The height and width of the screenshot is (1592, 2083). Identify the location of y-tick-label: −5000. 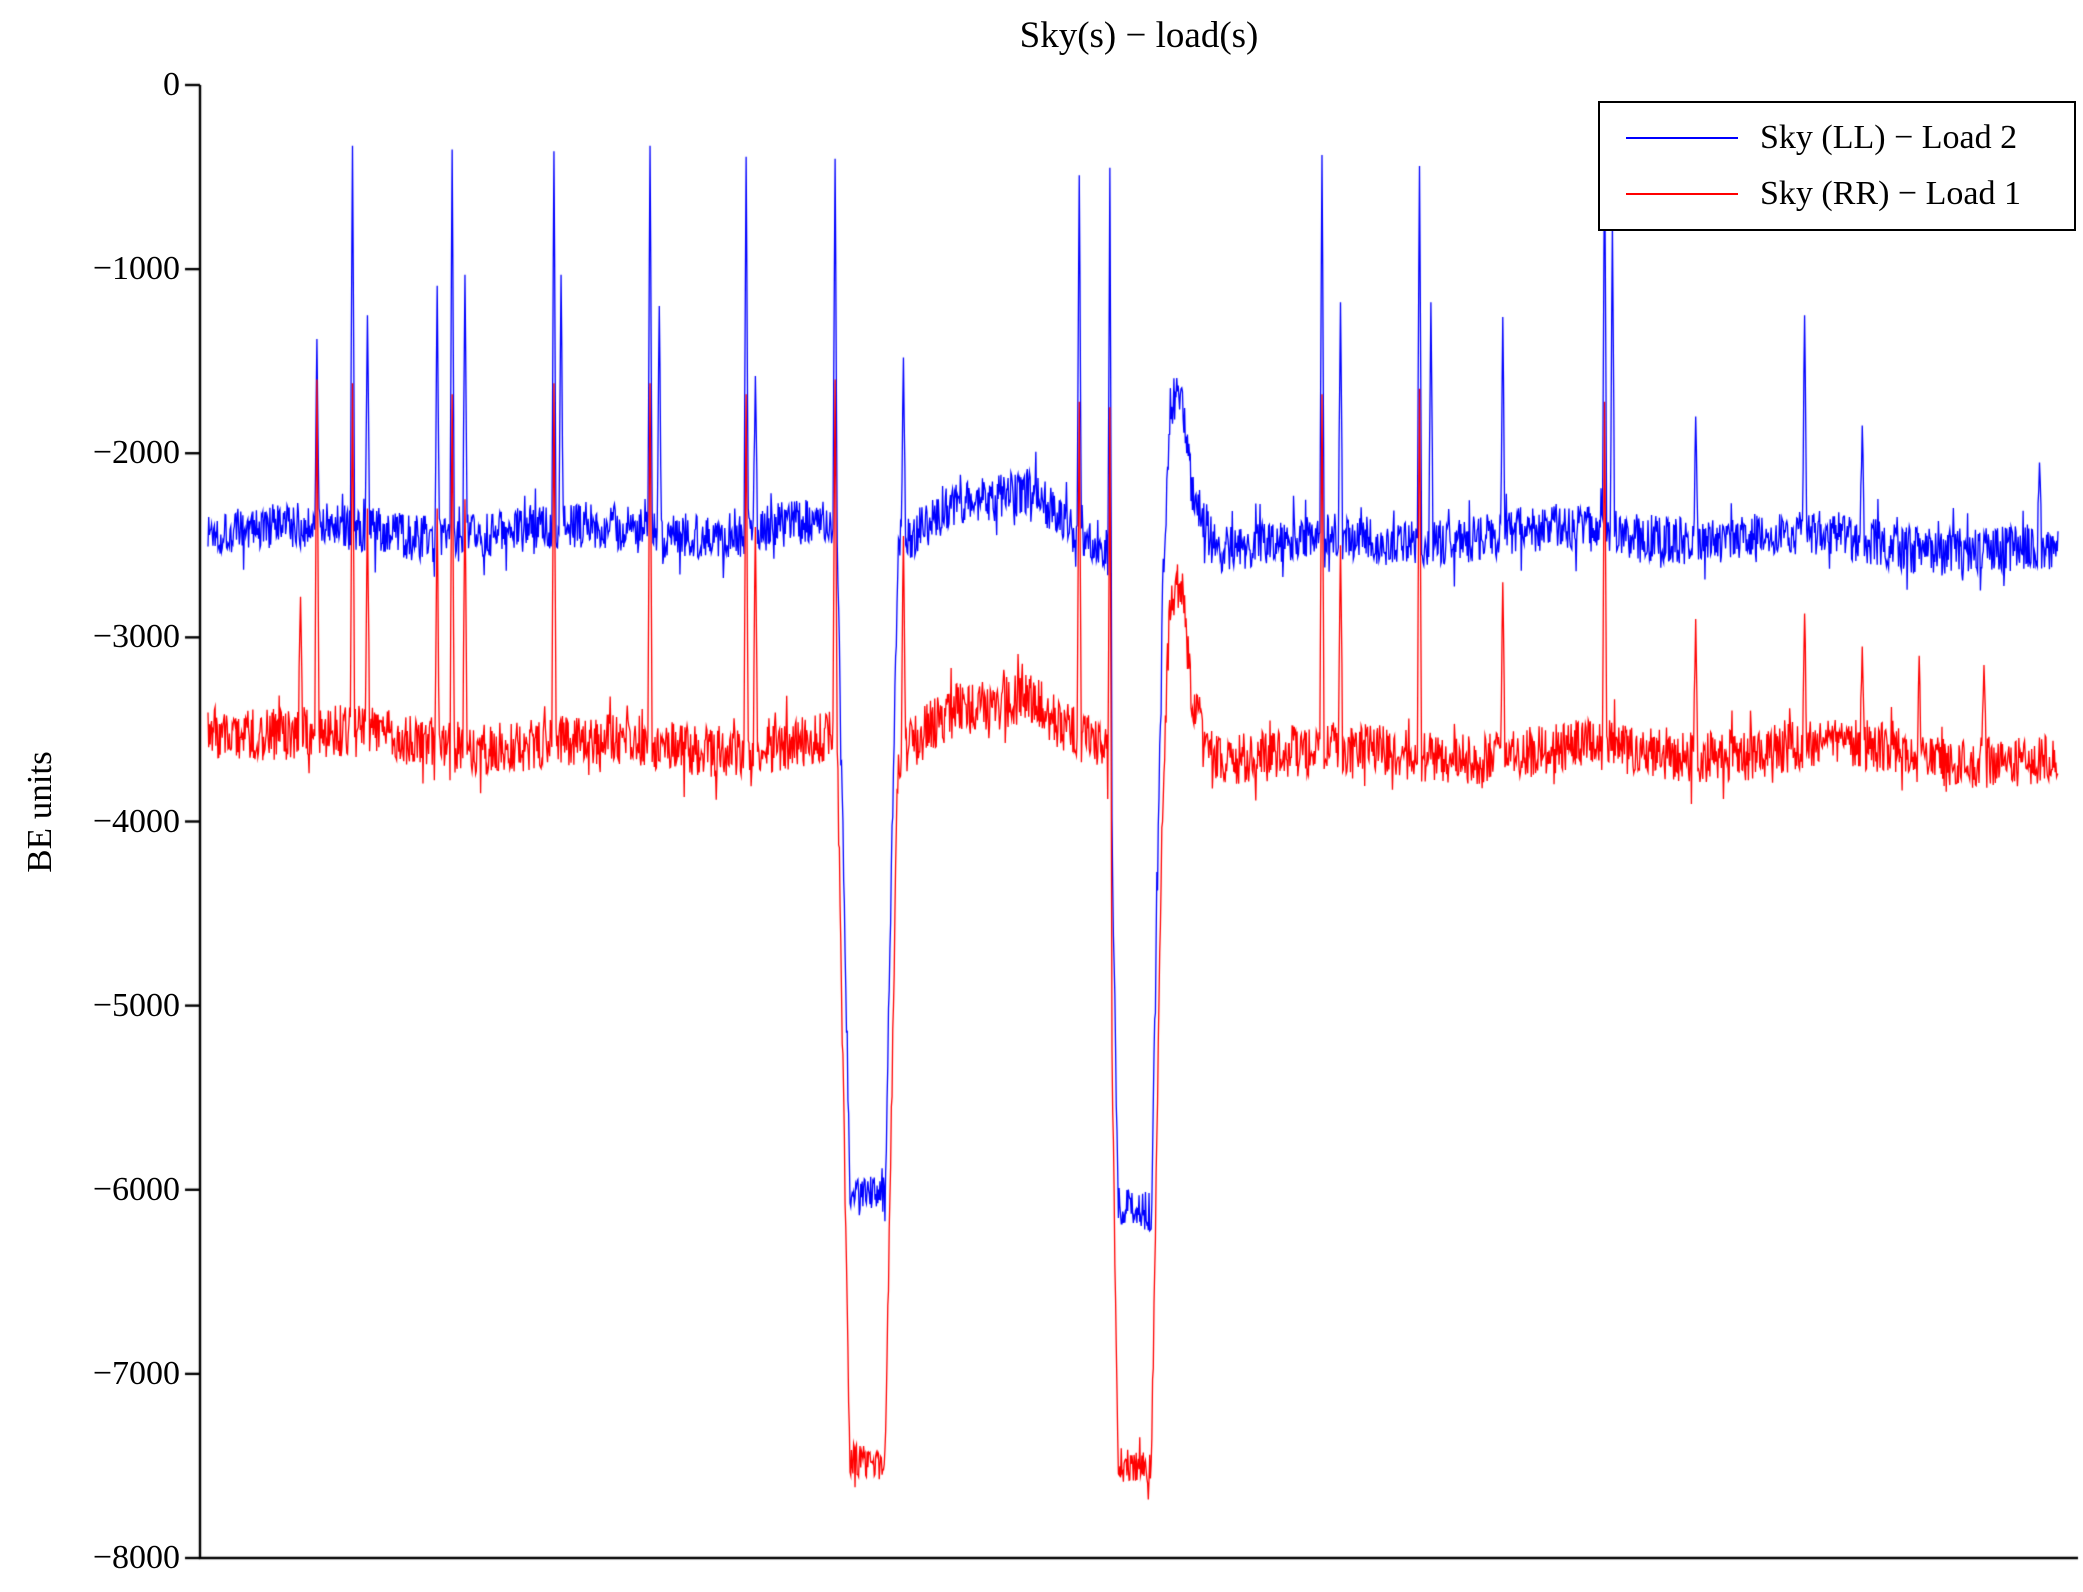
(136, 1005).